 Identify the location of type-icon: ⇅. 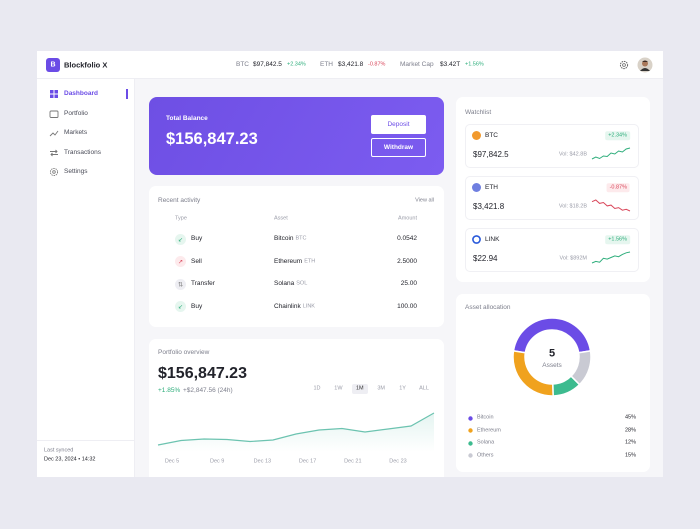
(180, 284).